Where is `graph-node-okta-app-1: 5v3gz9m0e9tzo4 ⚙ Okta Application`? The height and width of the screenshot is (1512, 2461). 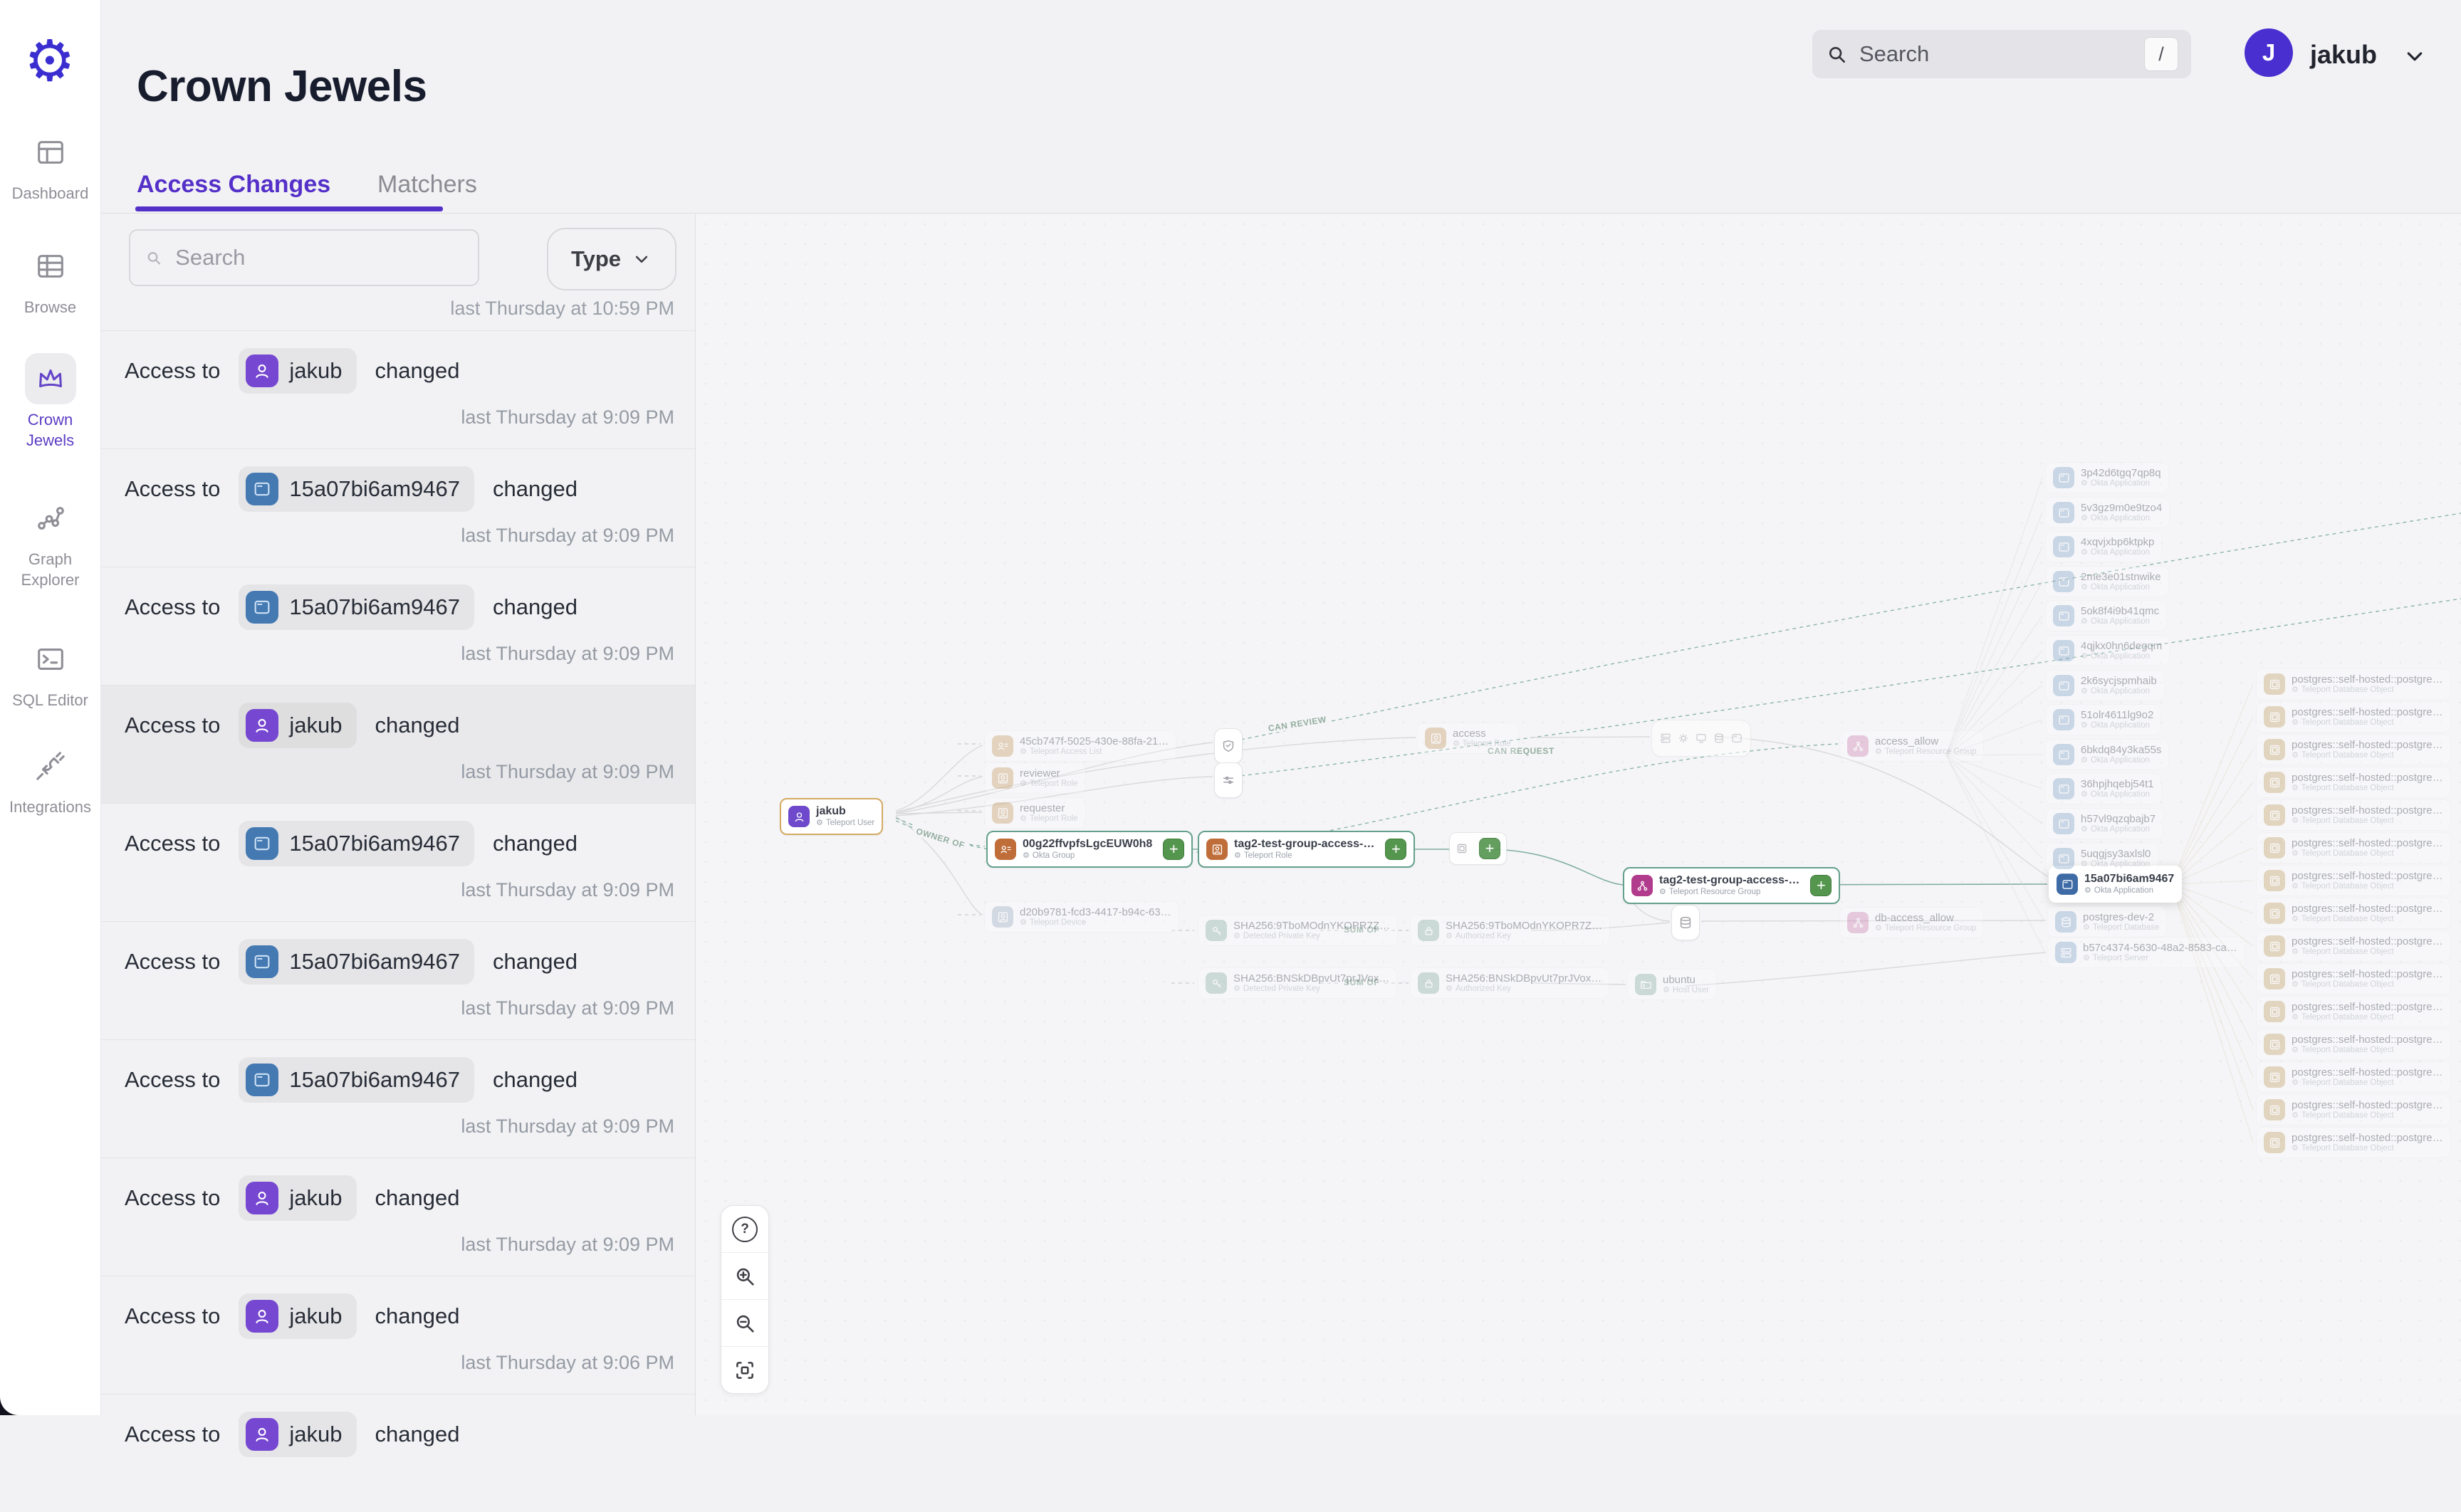
graph-node-okta-app-1: 5v3gz9m0e9tzo4 ⚙ Okta Application is located at coordinates (2107, 512).